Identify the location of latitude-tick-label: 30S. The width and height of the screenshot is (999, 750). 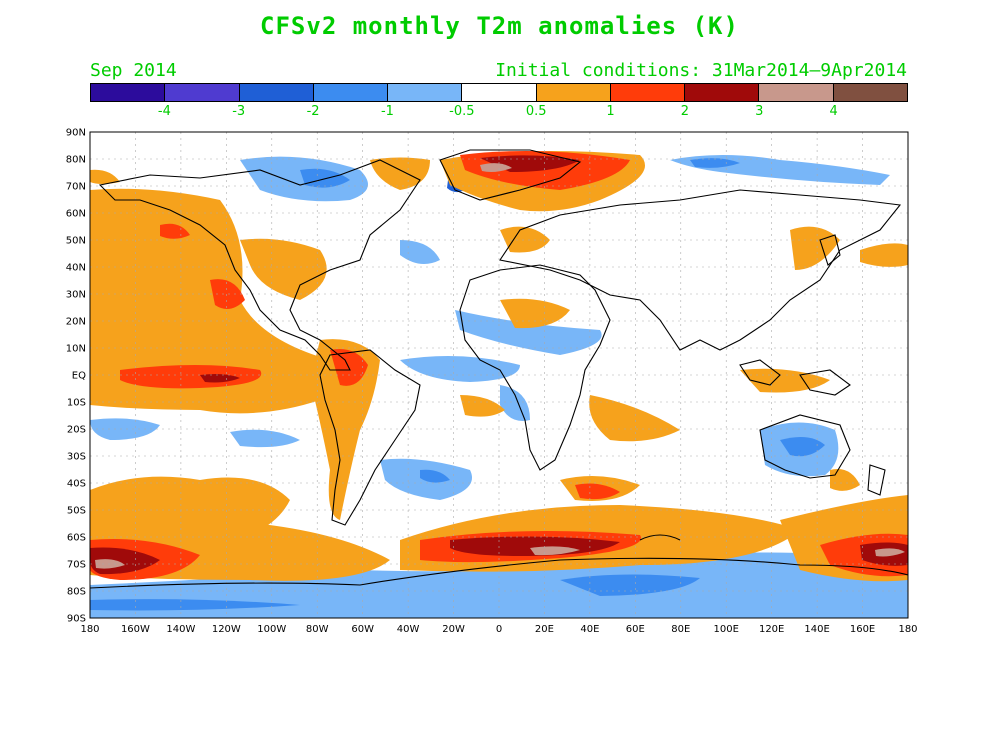
(76, 457).